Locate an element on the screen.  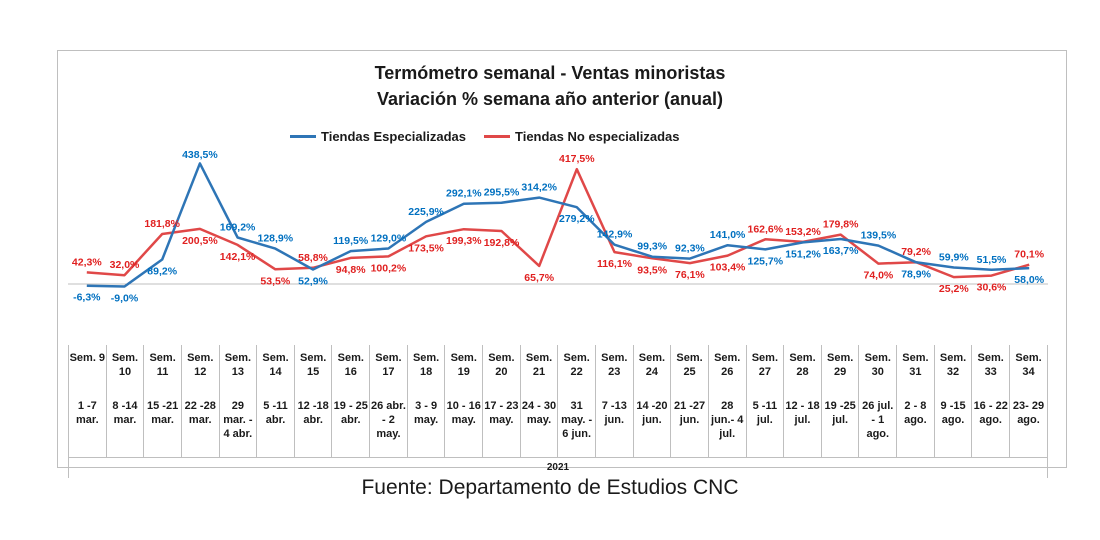
data-label-especializadas: 59,9% is located at coordinates (954, 258).